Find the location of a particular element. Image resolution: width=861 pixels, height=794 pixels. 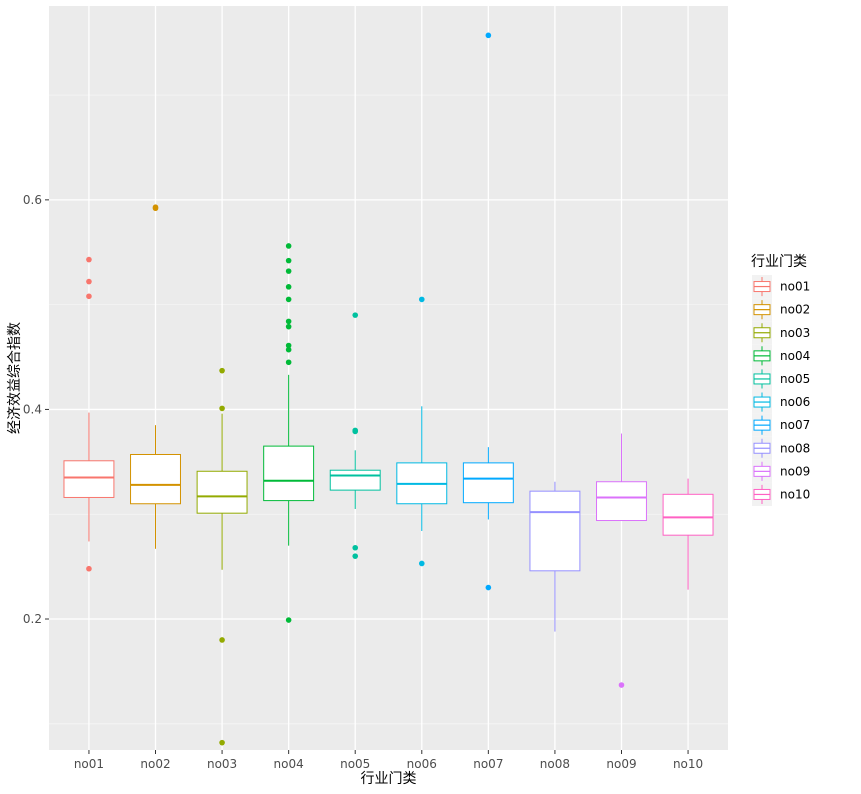

legend-item-no03: no03 is located at coordinates (781, 332).